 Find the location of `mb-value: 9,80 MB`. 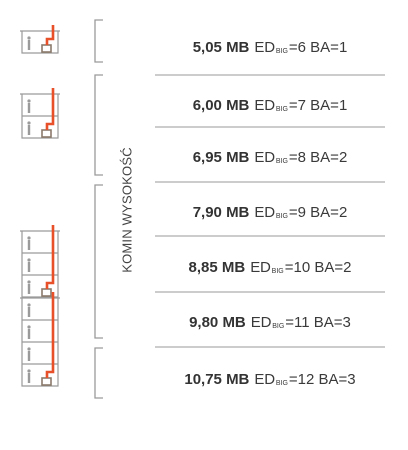

mb-value: 9,80 MB is located at coordinates (217, 322).